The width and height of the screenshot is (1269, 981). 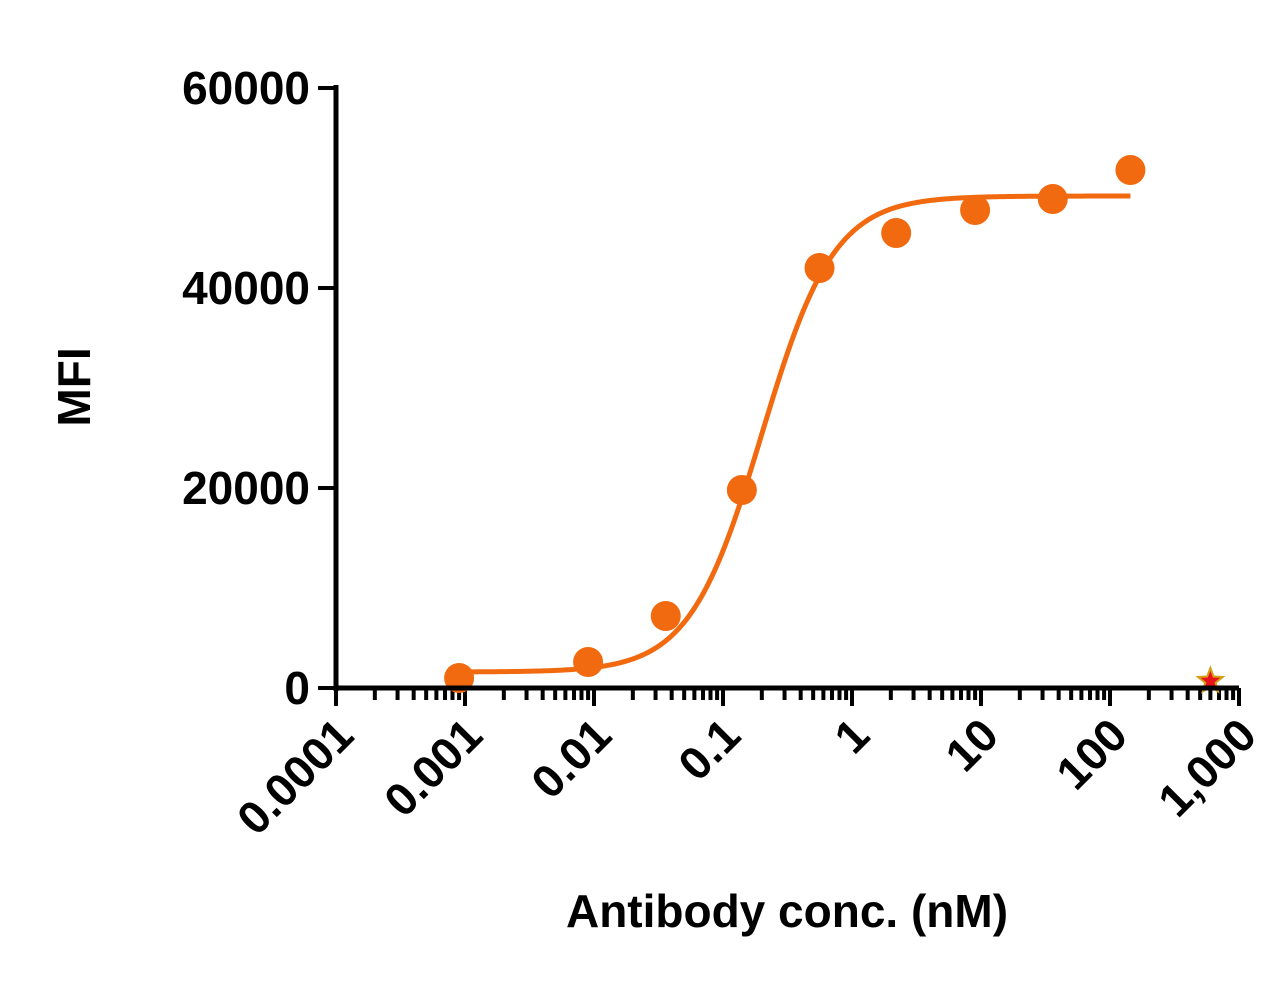 What do you see at coordinates (571, 758) in the screenshot?
I see `x-tick-label-2: 0.01` at bounding box center [571, 758].